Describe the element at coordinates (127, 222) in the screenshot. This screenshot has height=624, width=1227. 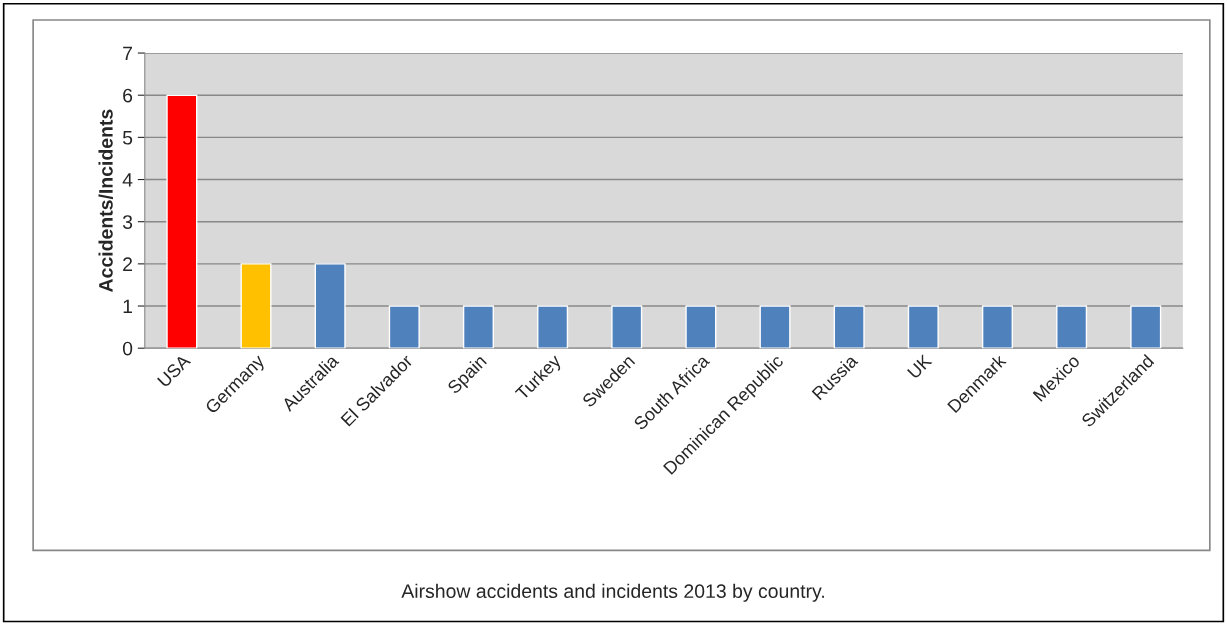
I see `y-tick-label: 3` at that location.